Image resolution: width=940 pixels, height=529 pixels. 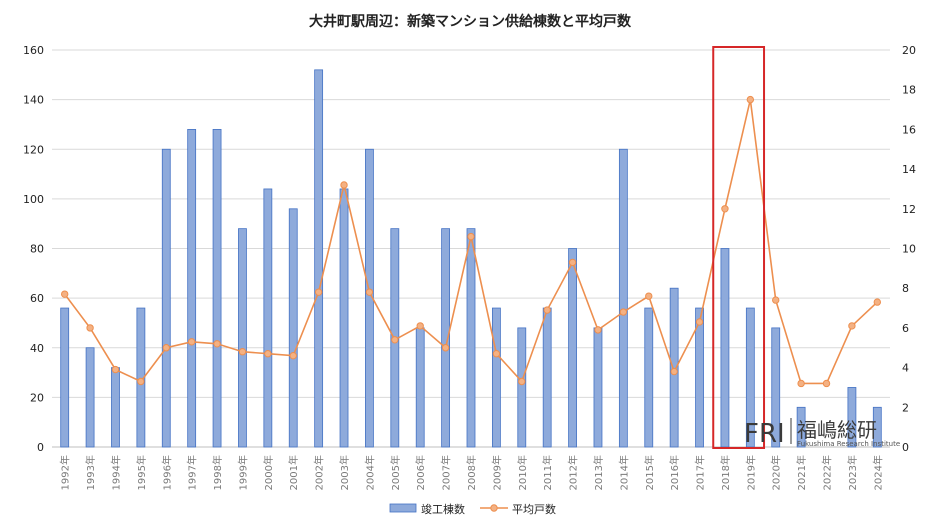 I want to click on highlight-rect, so click(x=739, y=247).